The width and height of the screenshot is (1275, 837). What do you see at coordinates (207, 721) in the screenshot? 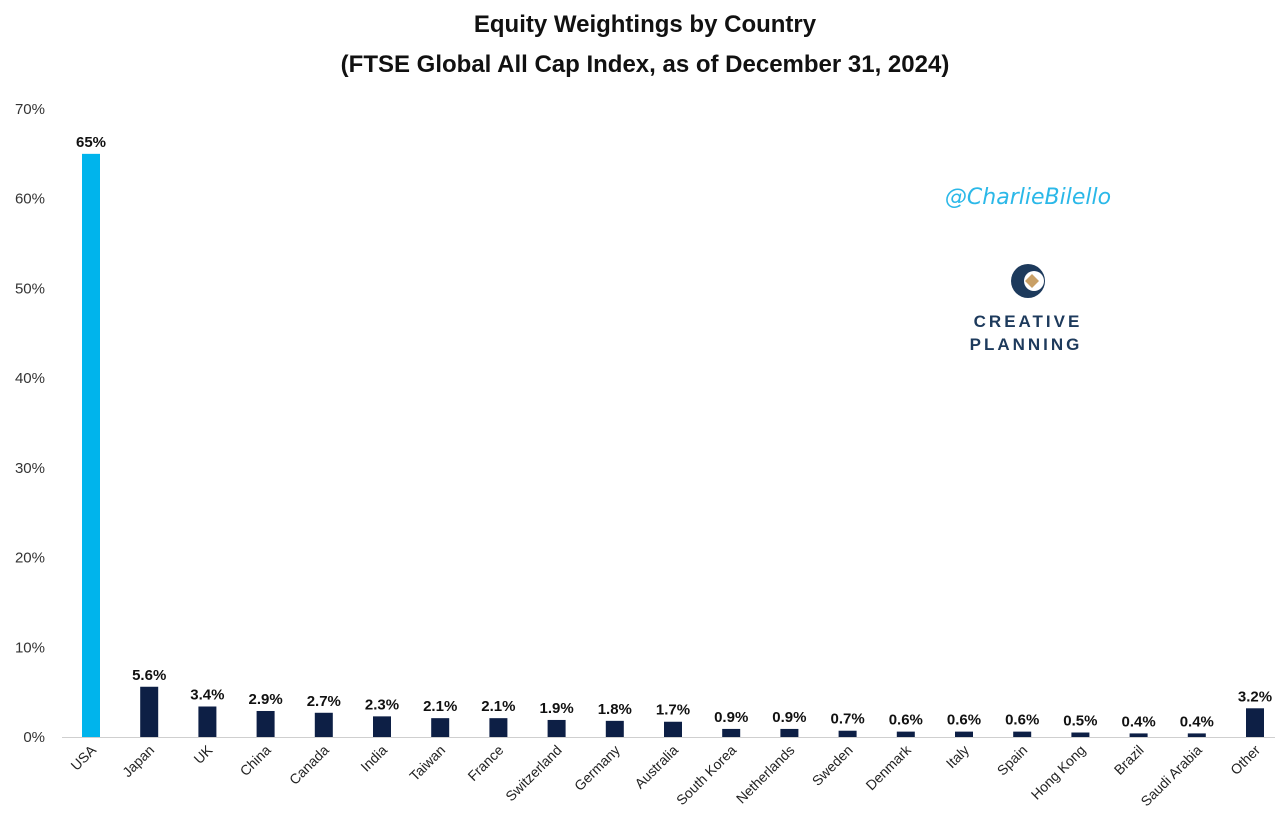
I see `bar-uk` at bounding box center [207, 721].